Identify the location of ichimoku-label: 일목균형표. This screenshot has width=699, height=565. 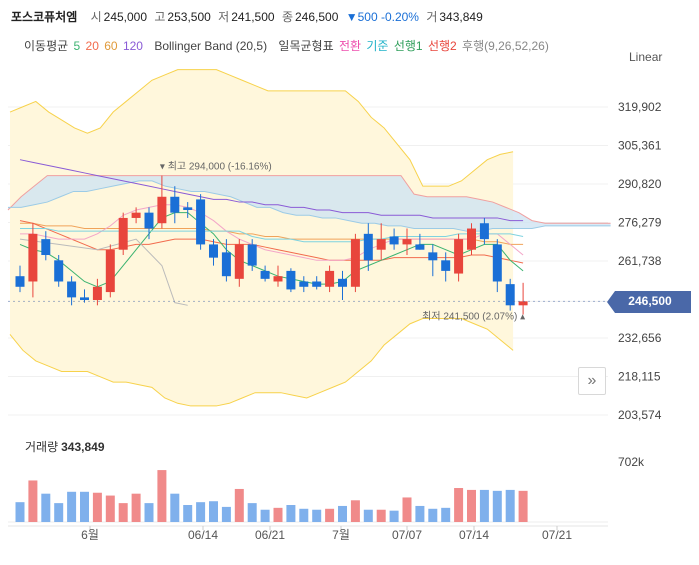
(306, 46).